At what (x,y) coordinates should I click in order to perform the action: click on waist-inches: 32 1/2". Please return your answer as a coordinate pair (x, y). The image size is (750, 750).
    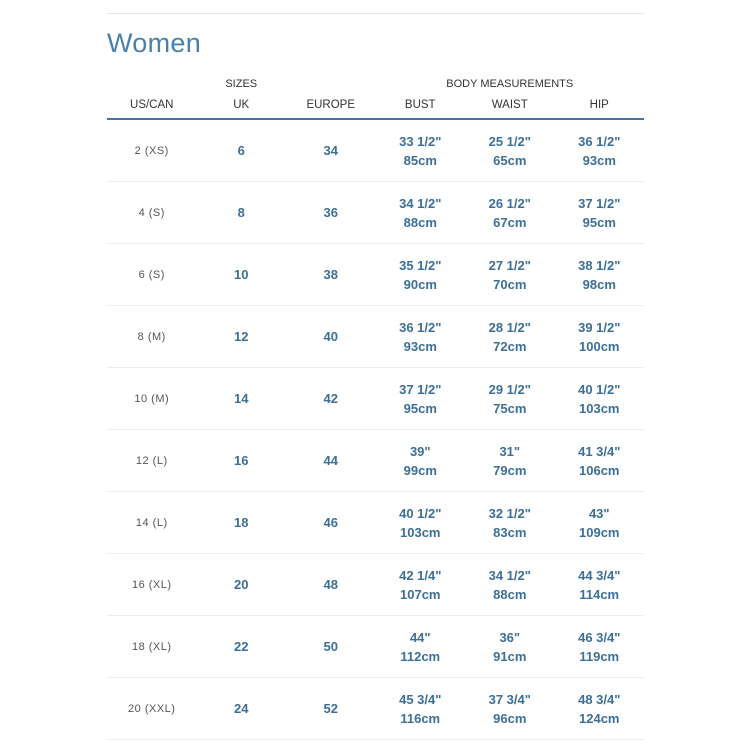
    Looking at the image, I should click on (509, 513).